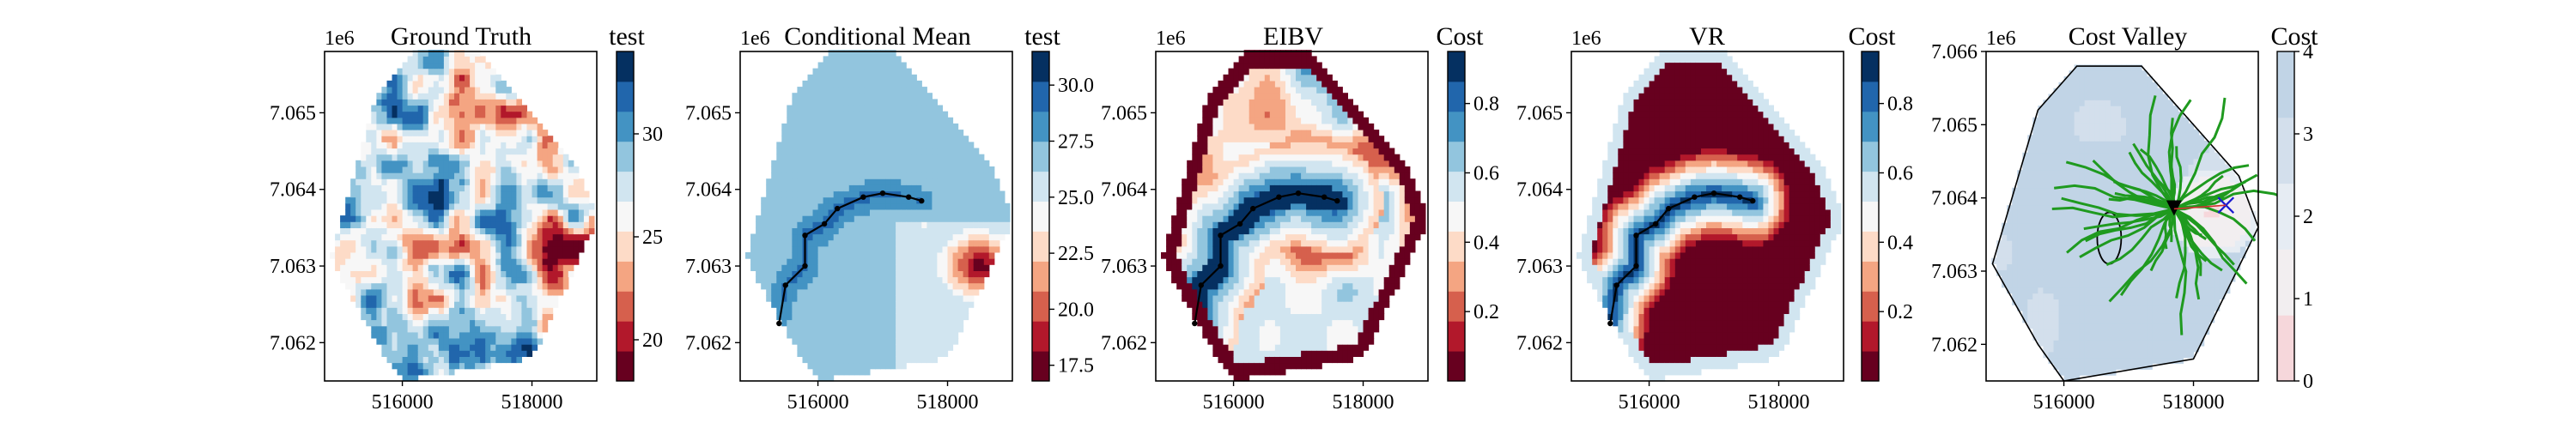 The width and height of the screenshot is (2576, 429). I want to click on x-tick-label: 516000, so click(403, 402).